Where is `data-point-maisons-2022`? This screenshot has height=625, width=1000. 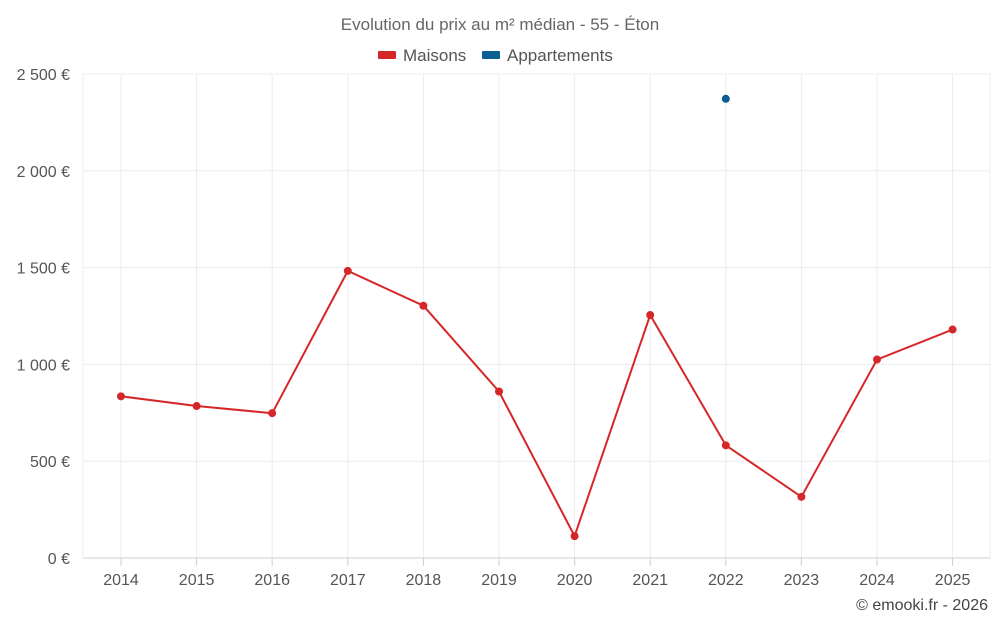
data-point-maisons-2022 is located at coordinates (725, 445).